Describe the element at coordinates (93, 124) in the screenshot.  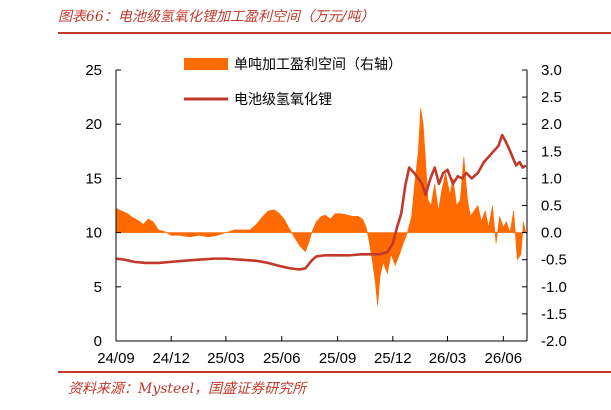
I see `left-tick-label: 20` at that location.